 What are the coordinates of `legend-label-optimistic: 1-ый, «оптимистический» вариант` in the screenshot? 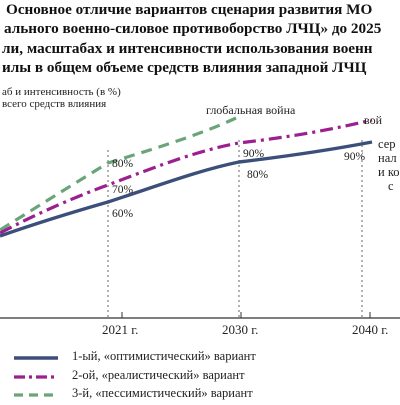 It's located at (164, 356).